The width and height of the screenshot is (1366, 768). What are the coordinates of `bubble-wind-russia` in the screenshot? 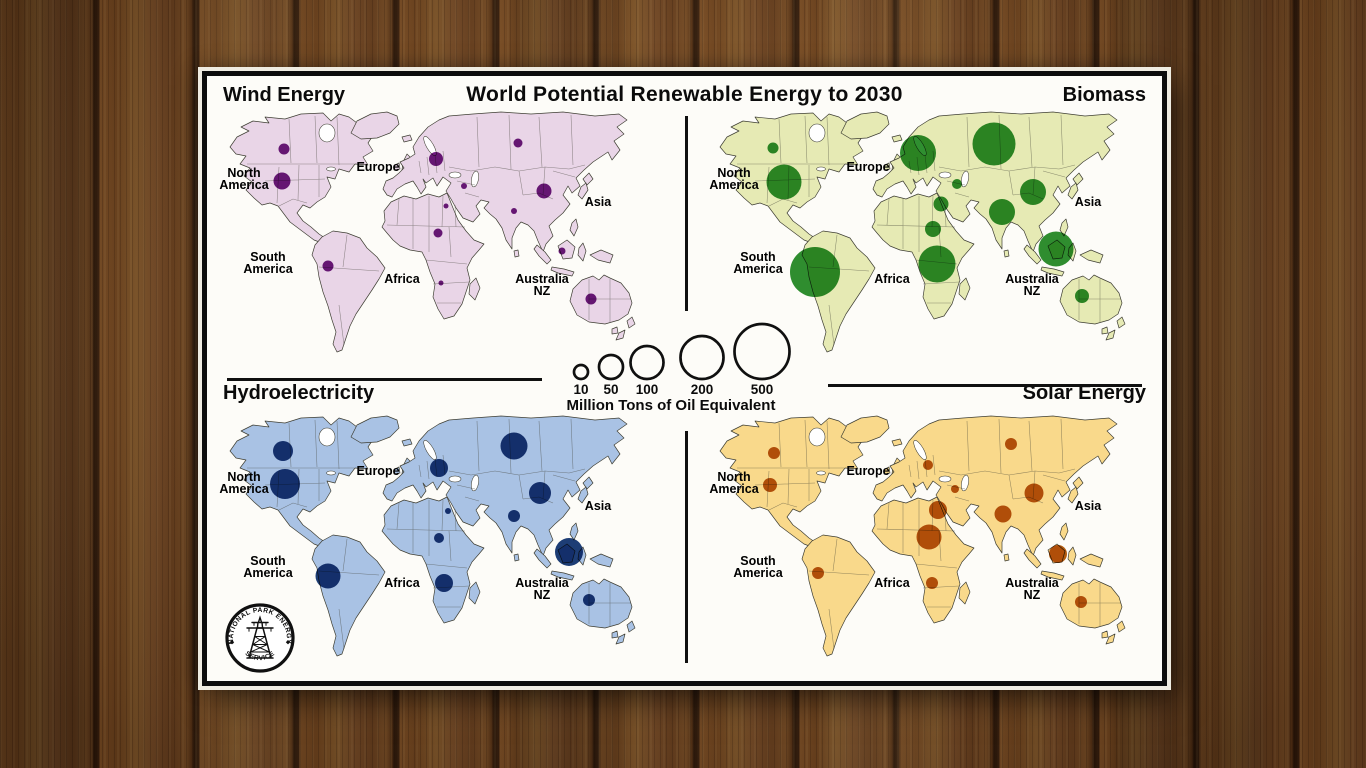 It's located at (518, 143).